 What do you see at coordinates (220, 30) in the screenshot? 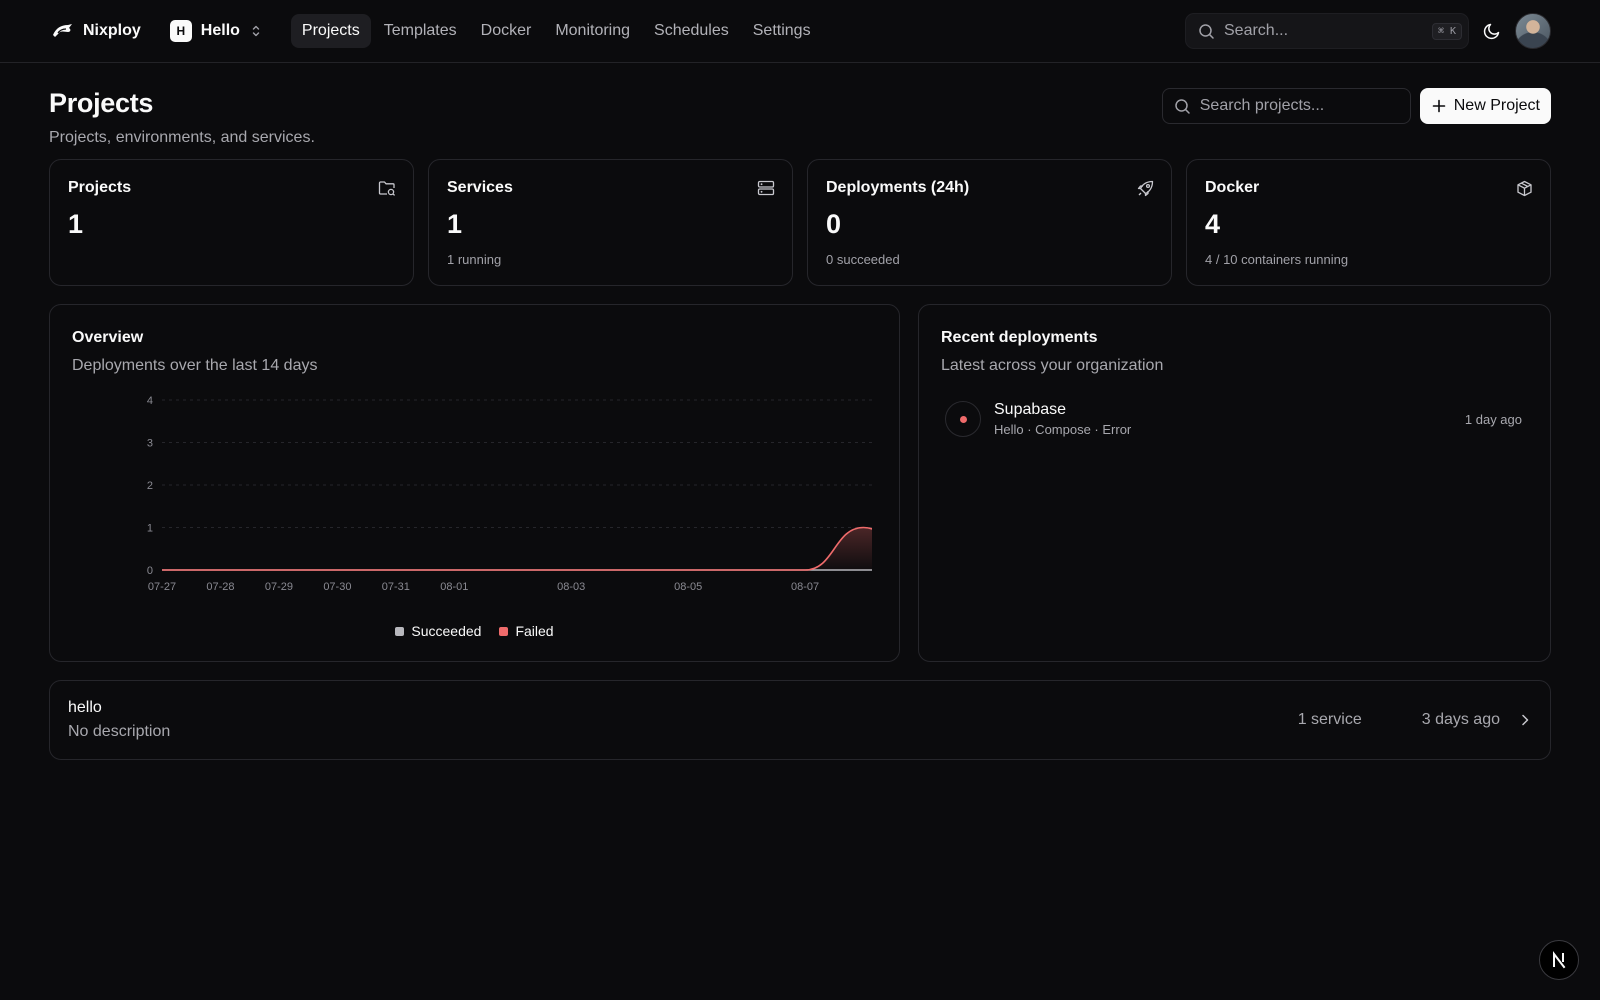
I see `org-name: Hello` at bounding box center [220, 30].